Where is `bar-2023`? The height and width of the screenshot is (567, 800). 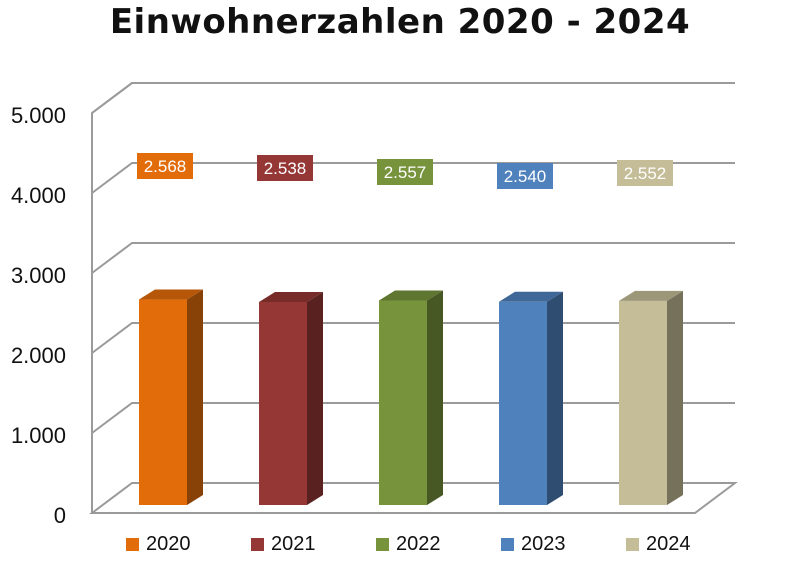
bar-2023 is located at coordinates (523, 403).